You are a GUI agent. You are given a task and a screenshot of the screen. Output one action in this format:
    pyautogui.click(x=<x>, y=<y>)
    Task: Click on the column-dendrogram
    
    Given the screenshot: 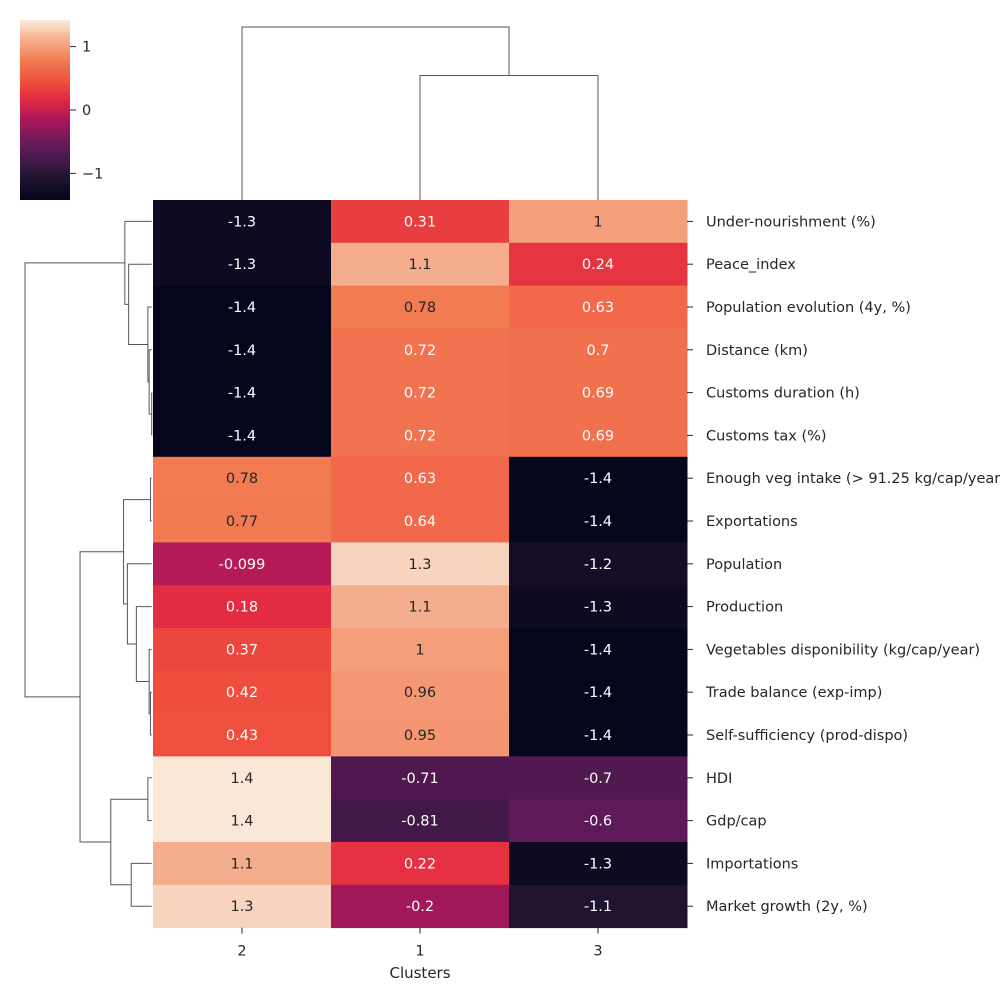 What is the action you would take?
    pyautogui.click(x=420, y=113)
    